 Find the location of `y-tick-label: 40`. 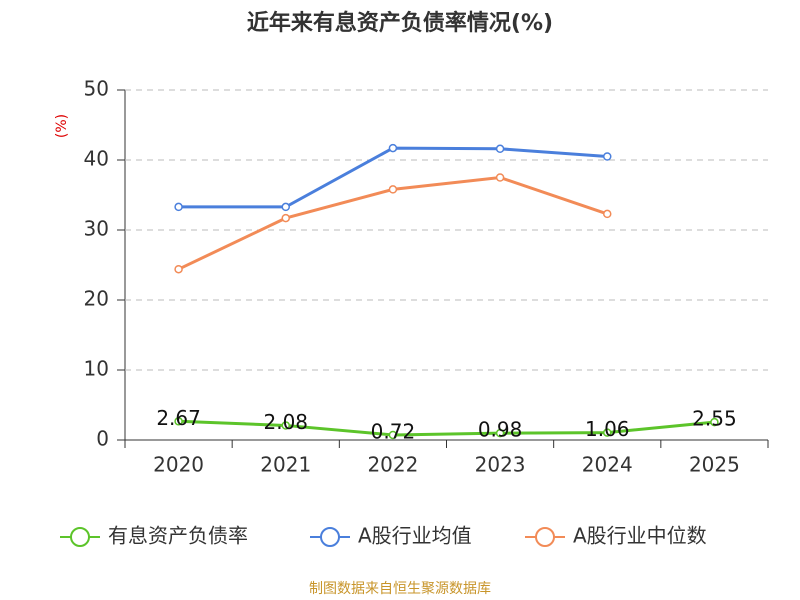

y-tick-label: 40 is located at coordinates (96, 159).